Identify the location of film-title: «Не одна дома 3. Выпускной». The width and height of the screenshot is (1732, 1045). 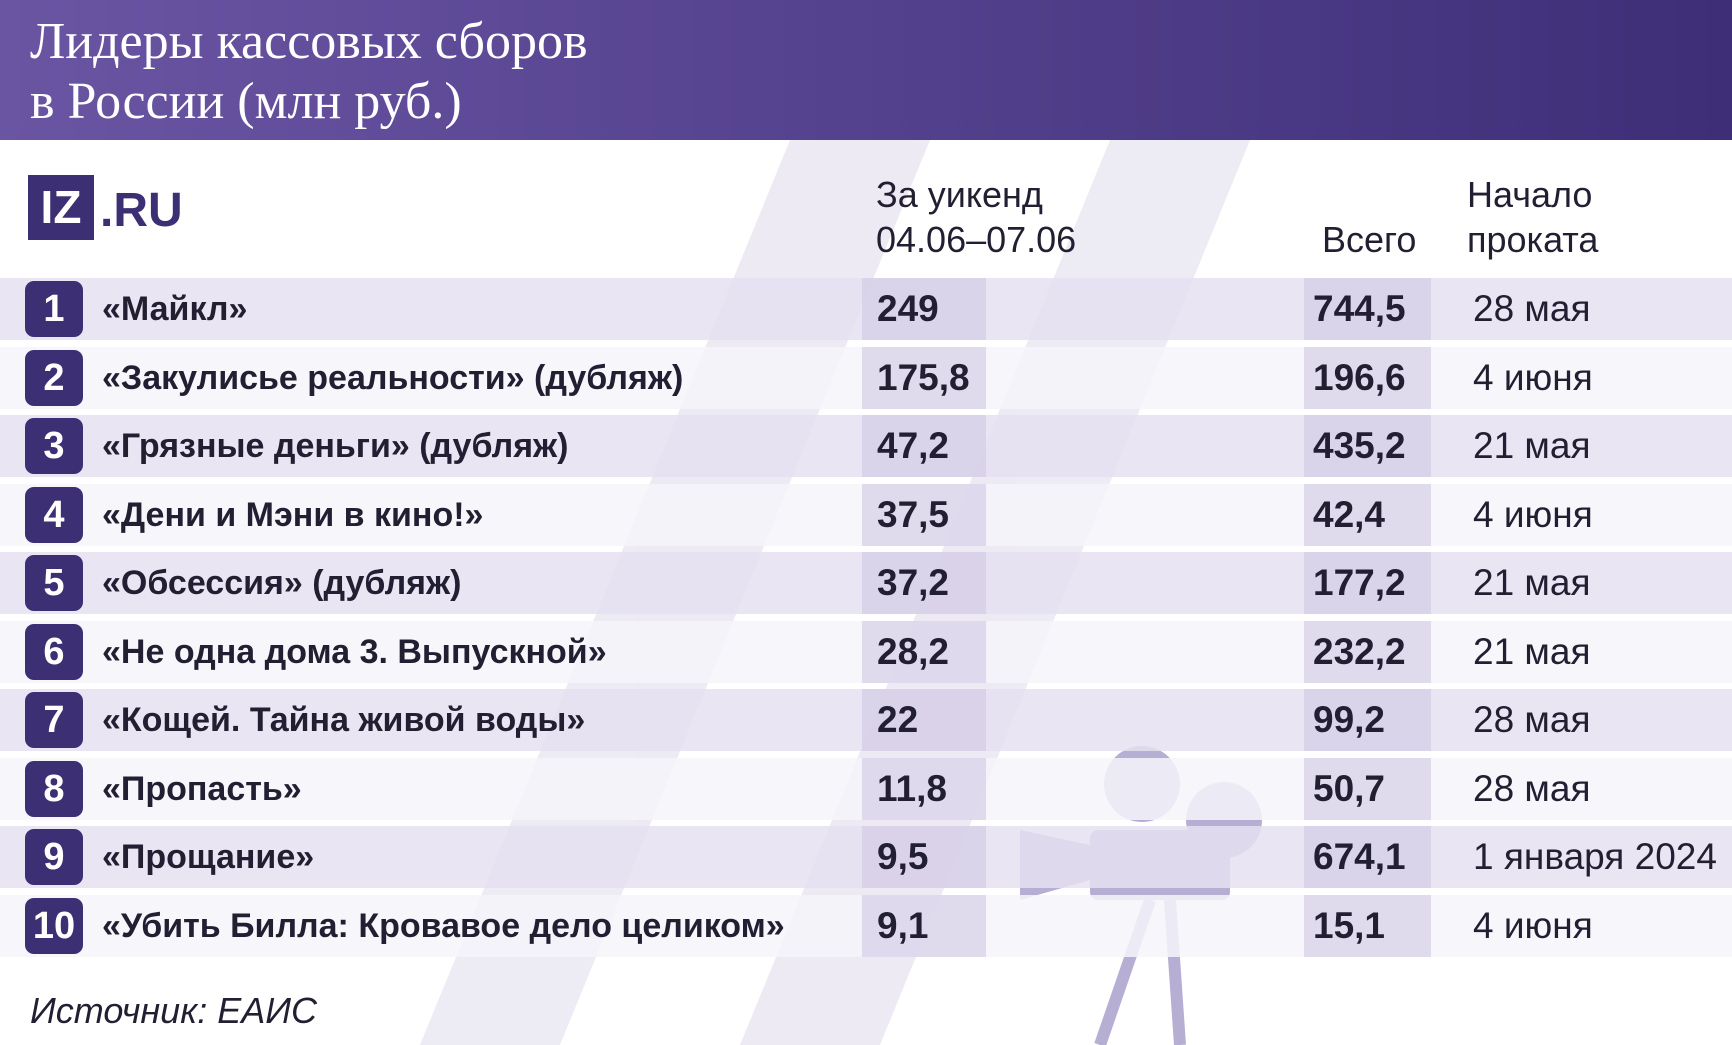
(354, 651).